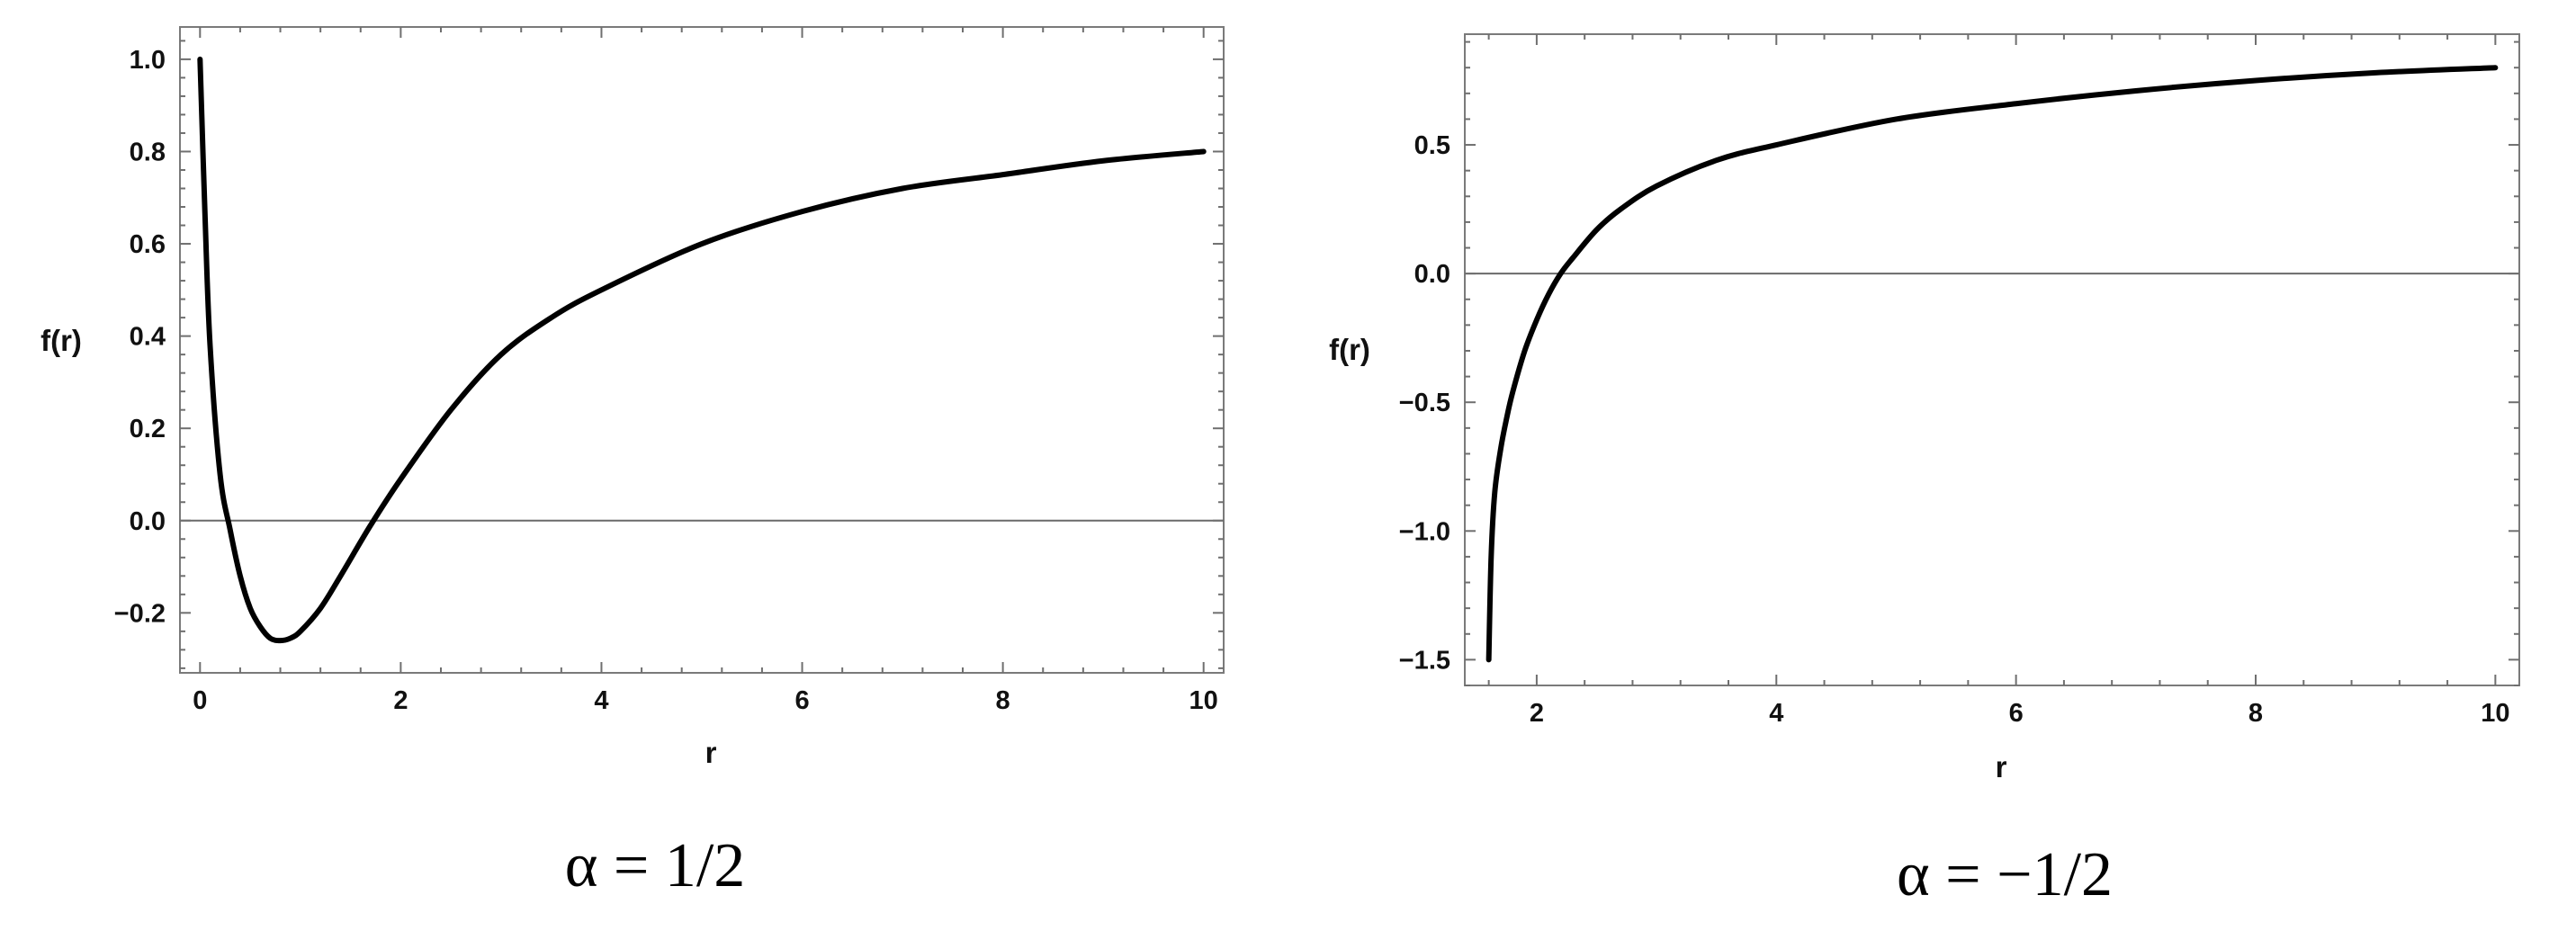 The width and height of the screenshot is (2576, 949). I want to click on y-tick-label: −0.5, so click(1425, 403).